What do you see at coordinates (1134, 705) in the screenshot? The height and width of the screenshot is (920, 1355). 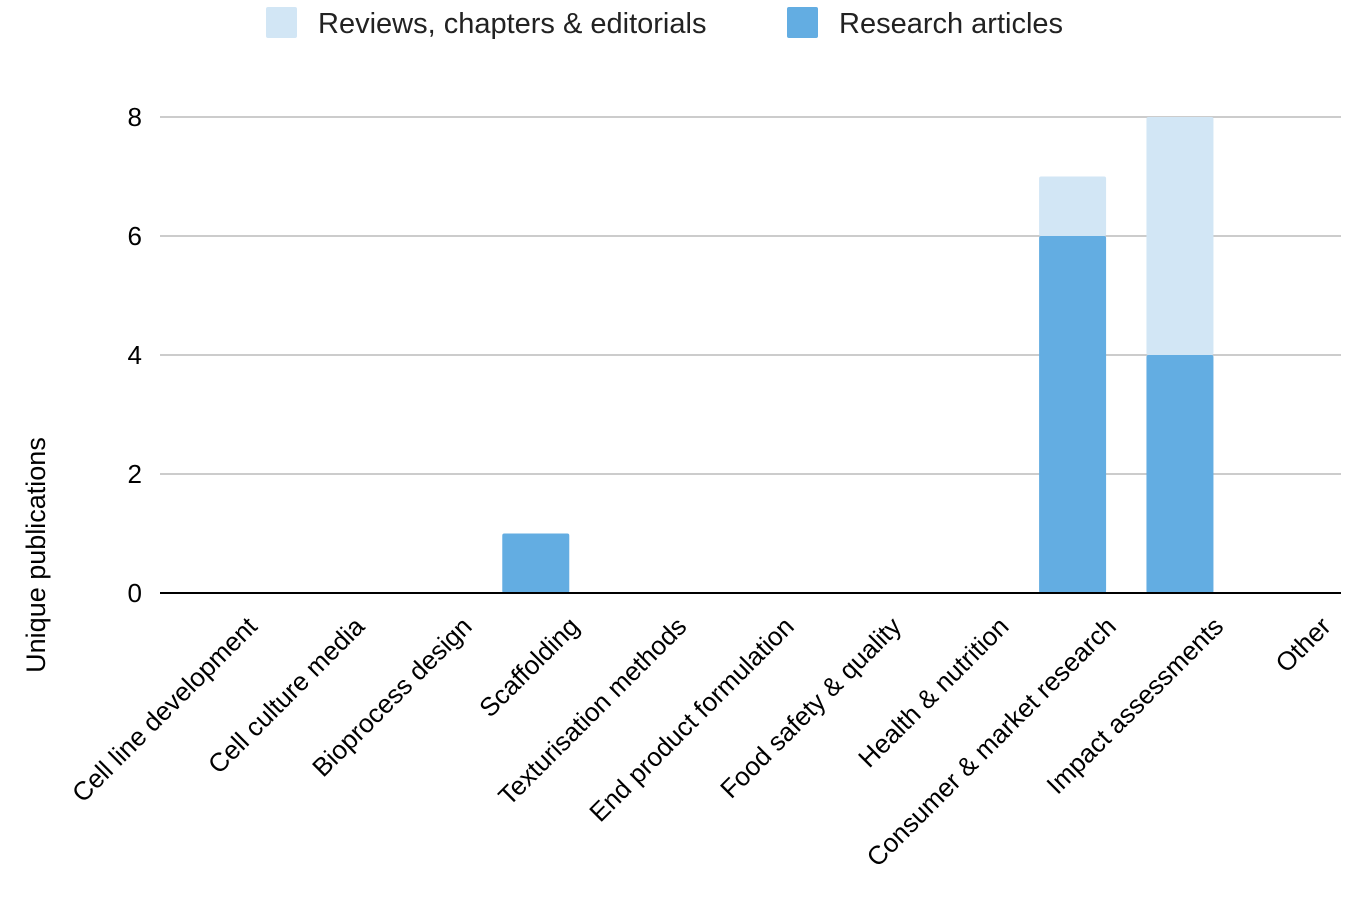 I see `x-tick-label-9: Impact assessments` at bounding box center [1134, 705].